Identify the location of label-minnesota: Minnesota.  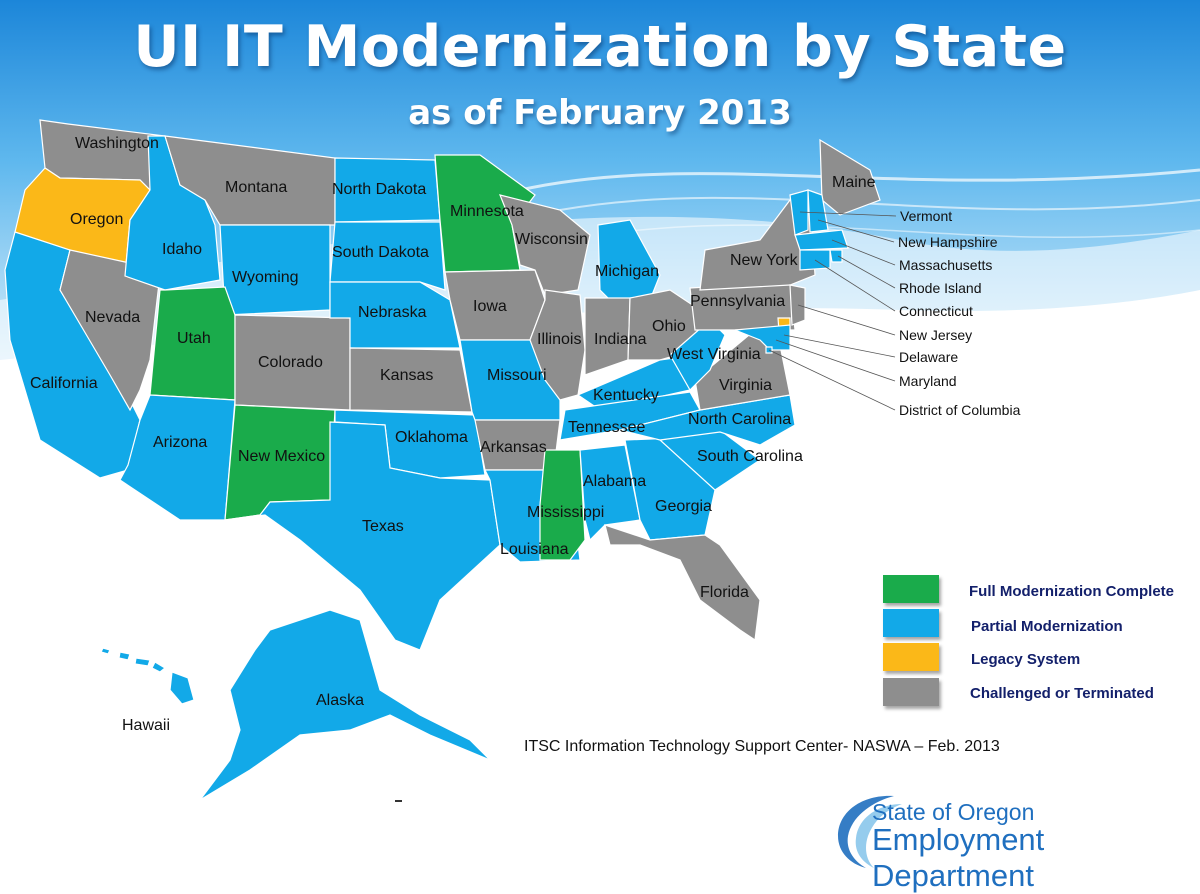
(487, 211).